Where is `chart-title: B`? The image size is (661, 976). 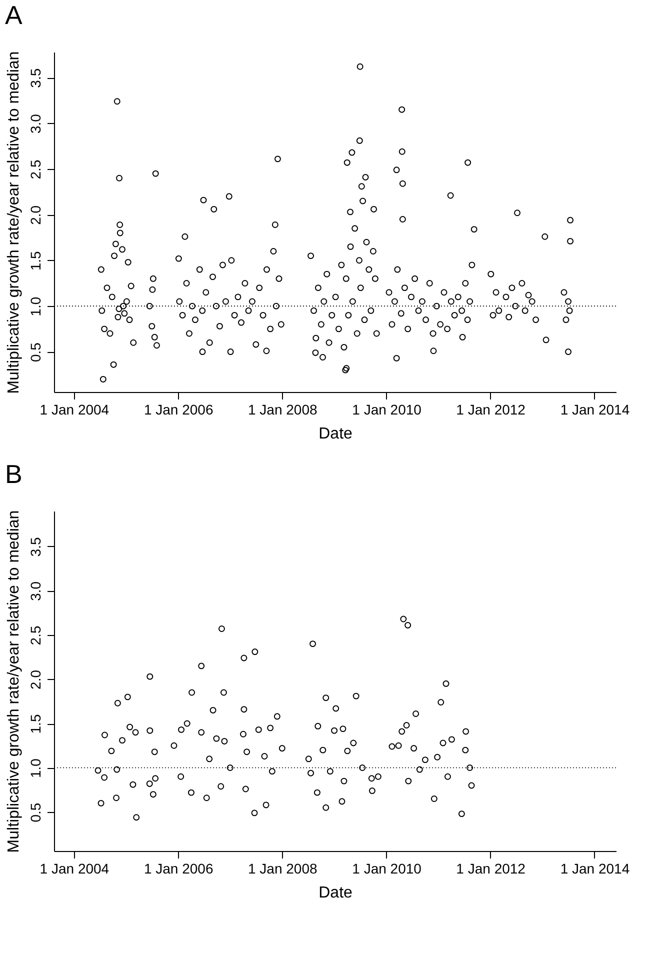 chart-title: B is located at coordinates (13, 473).